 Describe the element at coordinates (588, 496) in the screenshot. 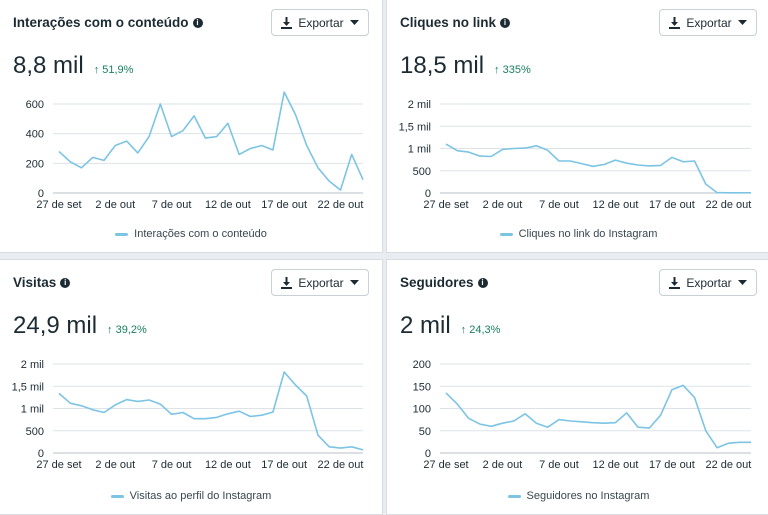

I see `legend-label: Seguidores no Instagram` at that location.